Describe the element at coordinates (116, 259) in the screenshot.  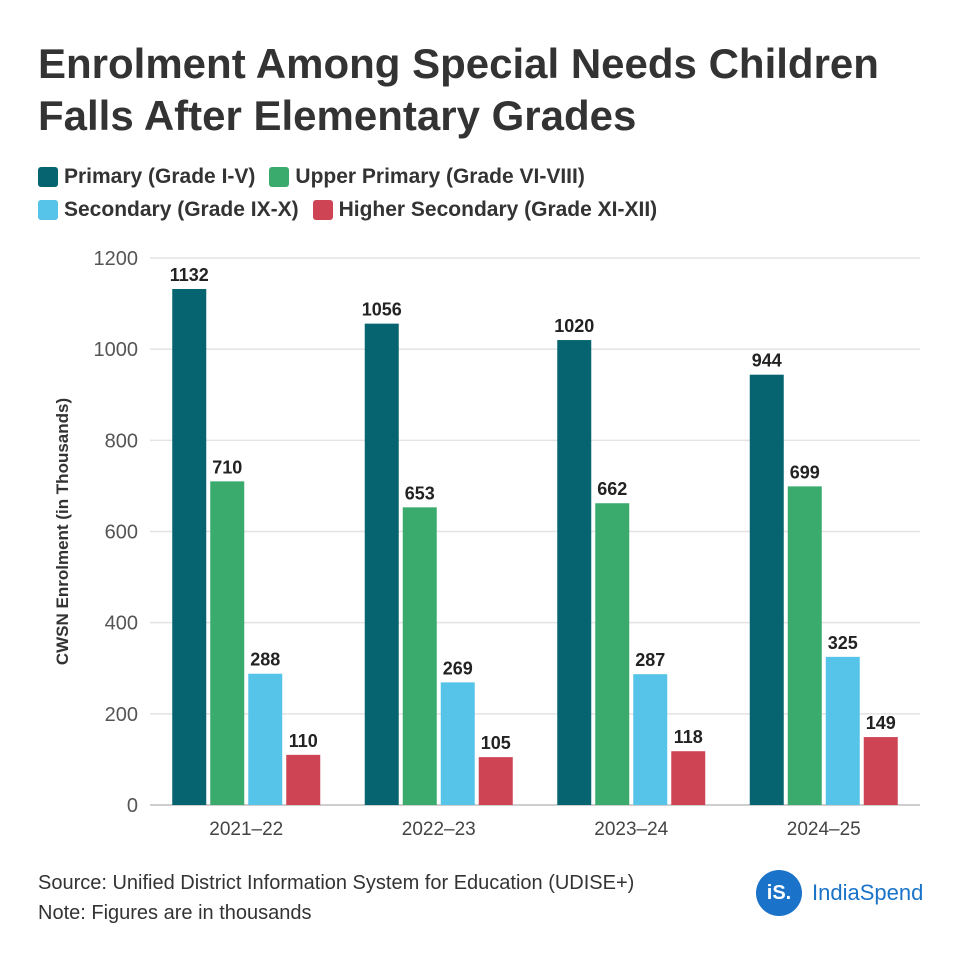
I see `y-tick-label: 1200` at that location.